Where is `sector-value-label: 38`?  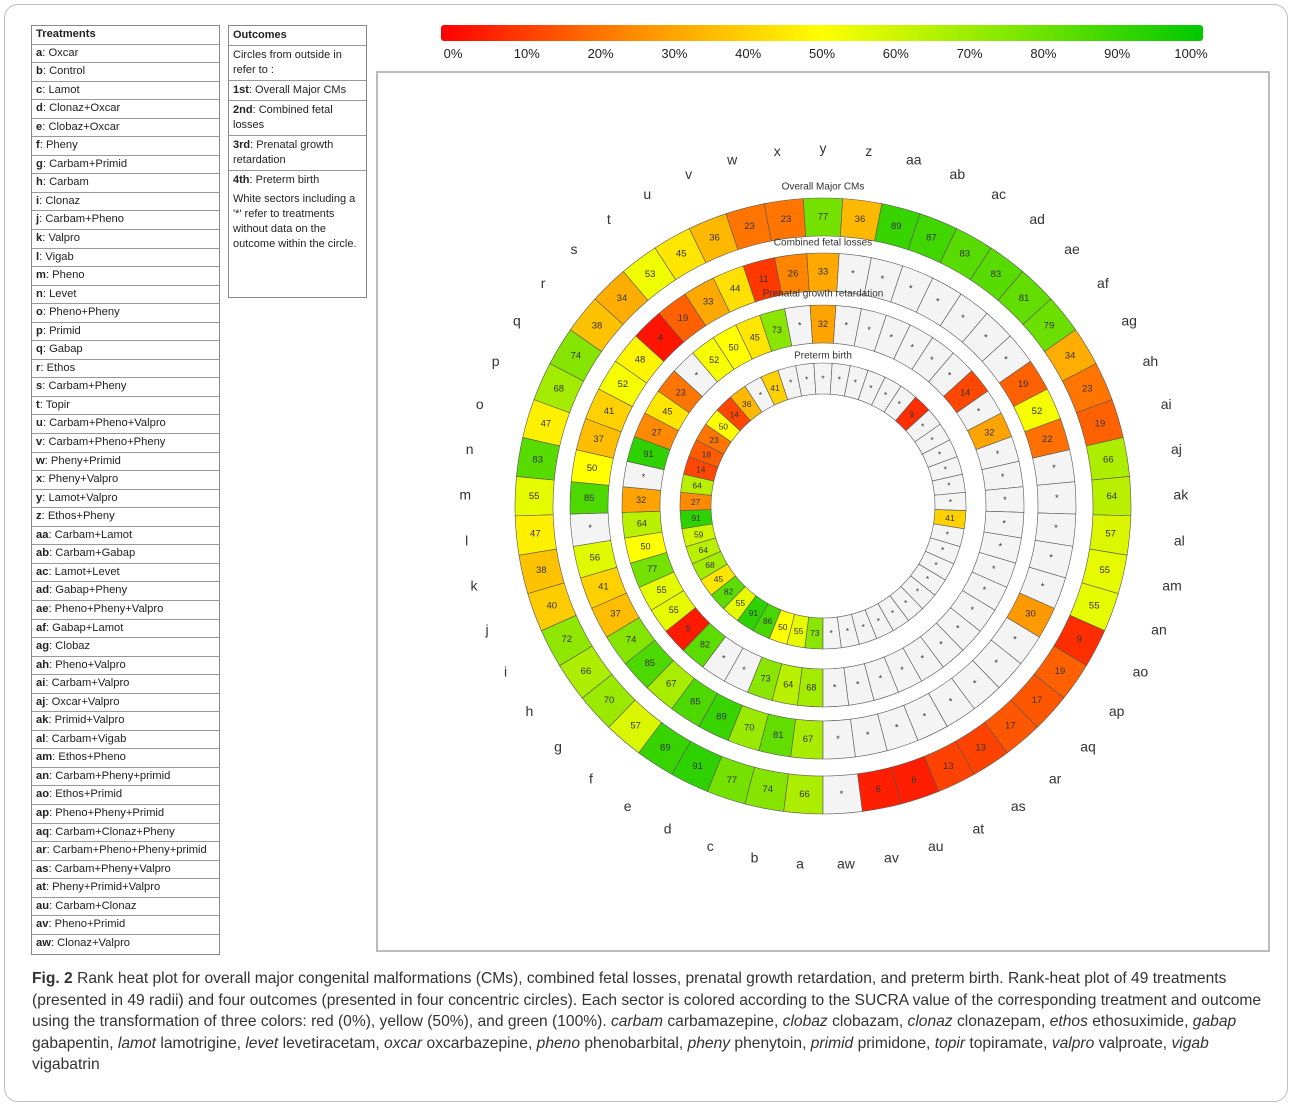 sector-value-label: 38 is located at coordinates (597, 325).